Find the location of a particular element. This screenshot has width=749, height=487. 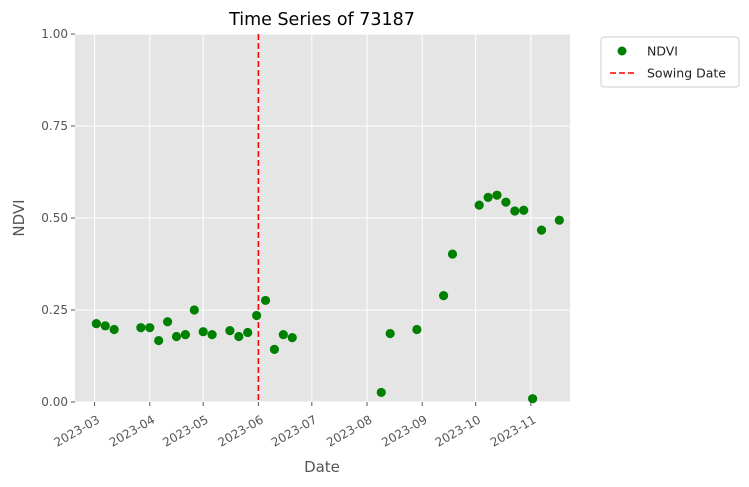

legend-box is located at coordinates (670, 62).